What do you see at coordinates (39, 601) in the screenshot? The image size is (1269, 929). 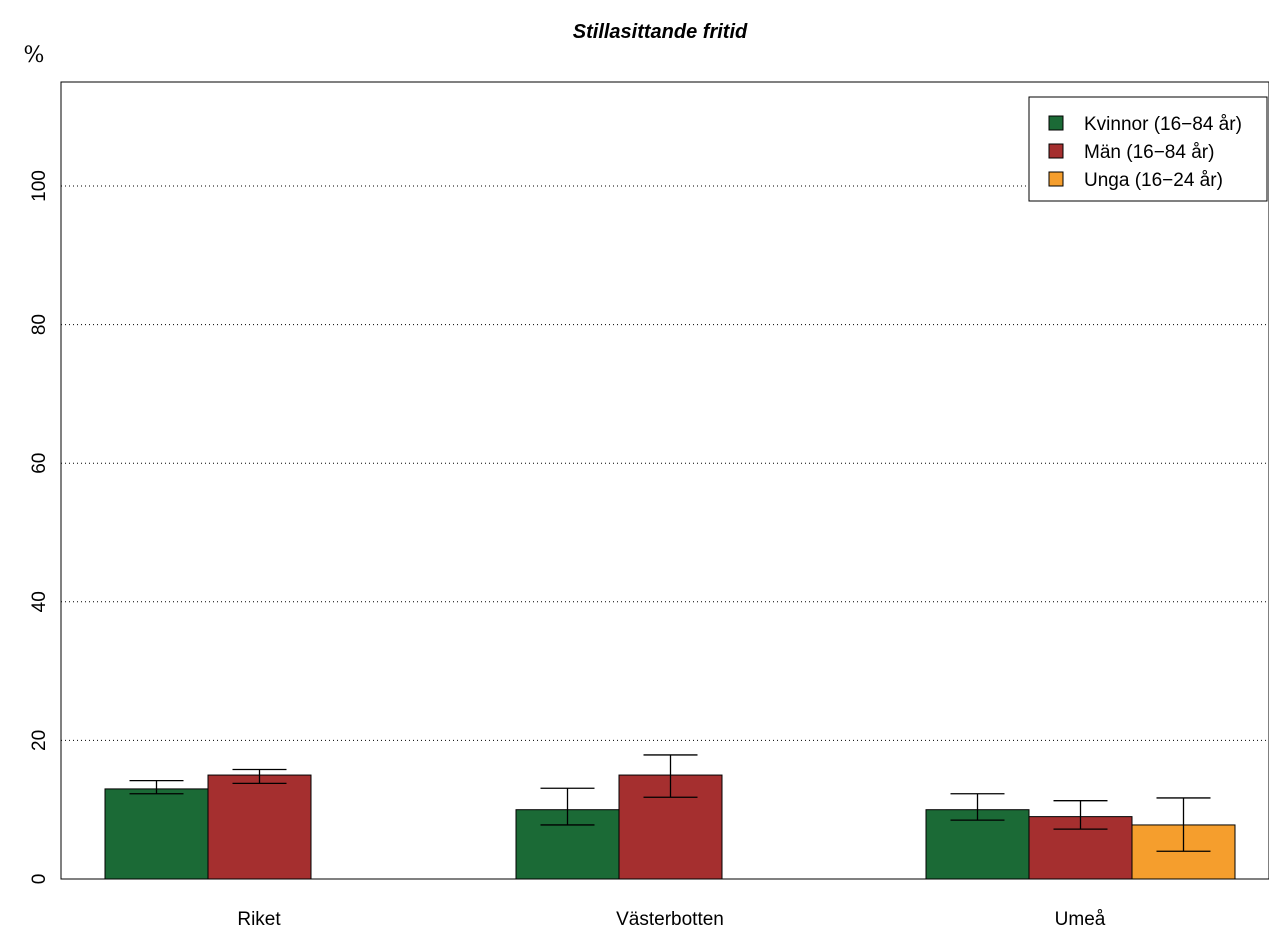 I see `y-tick-label: 40` at bounding box center [39, 601].